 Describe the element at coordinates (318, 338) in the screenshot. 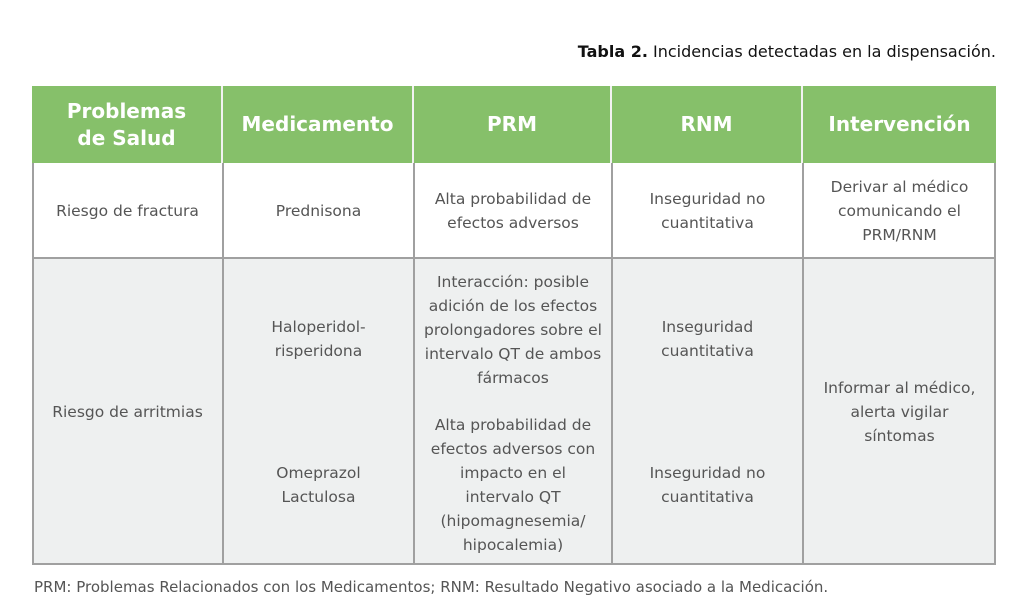

I see `cell-medicamento: Haloperidol-risperidona` at that location.